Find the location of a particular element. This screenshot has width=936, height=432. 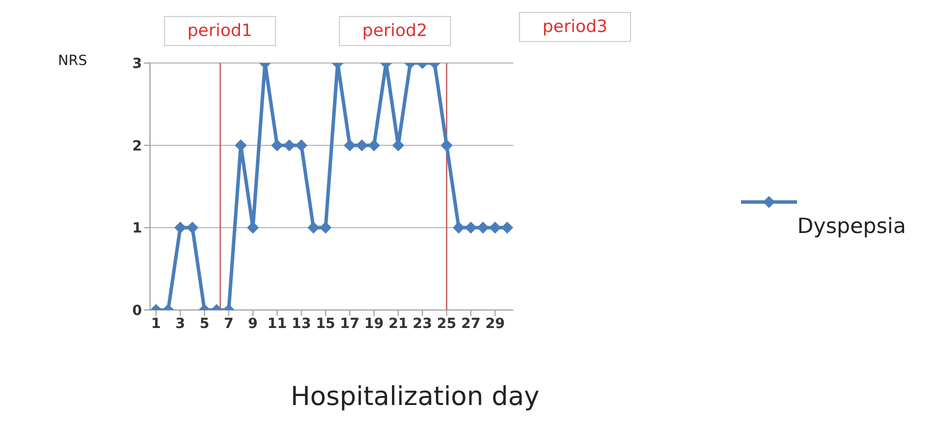

y-tick-label: 0 is located at coordinates (137, 310).